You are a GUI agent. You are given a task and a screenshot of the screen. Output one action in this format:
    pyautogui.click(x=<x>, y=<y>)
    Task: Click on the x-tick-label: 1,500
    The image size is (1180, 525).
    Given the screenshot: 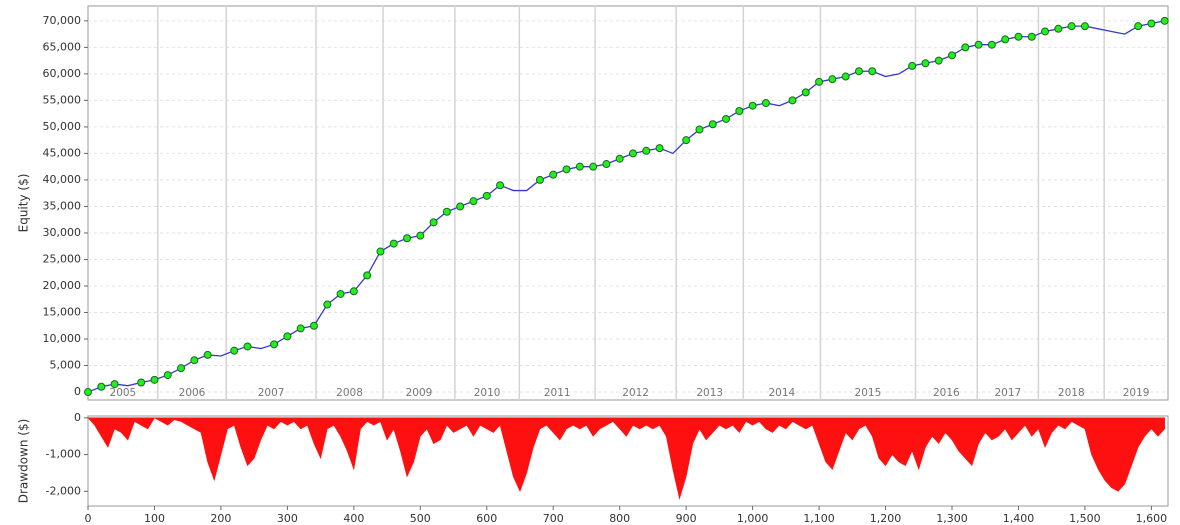 What is the action you would take?
    pyautogui.click(x=1085, y=518)
    